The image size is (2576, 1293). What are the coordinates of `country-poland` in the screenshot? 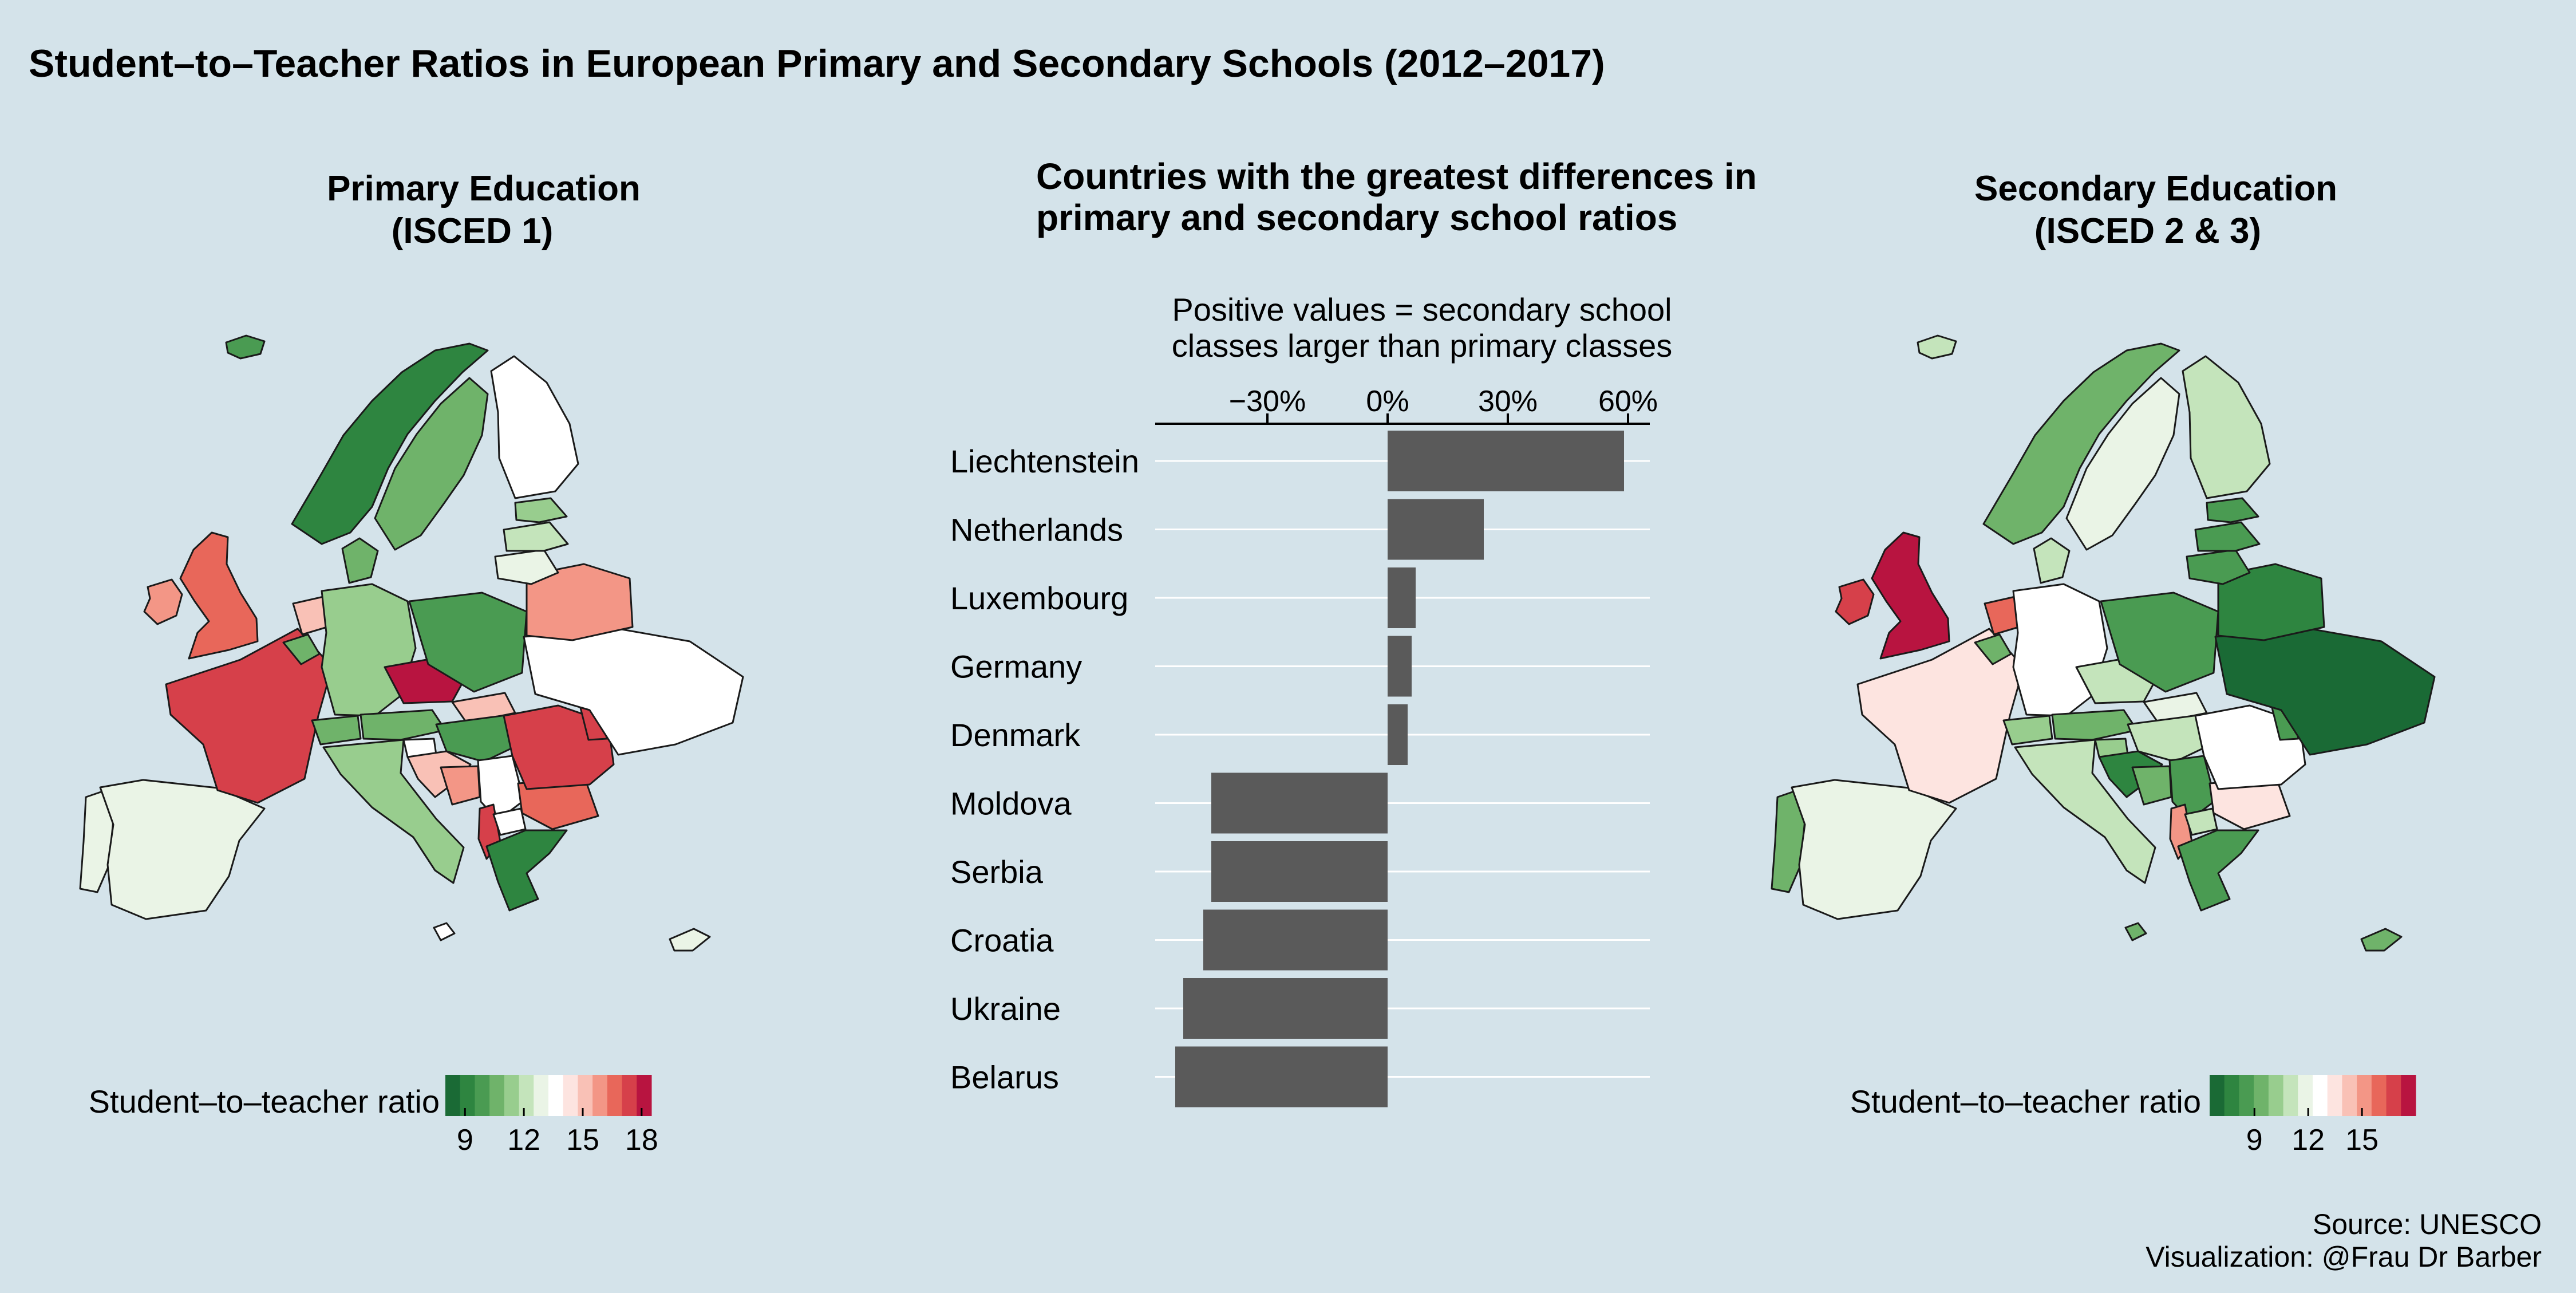 It's located at (2159, 642).